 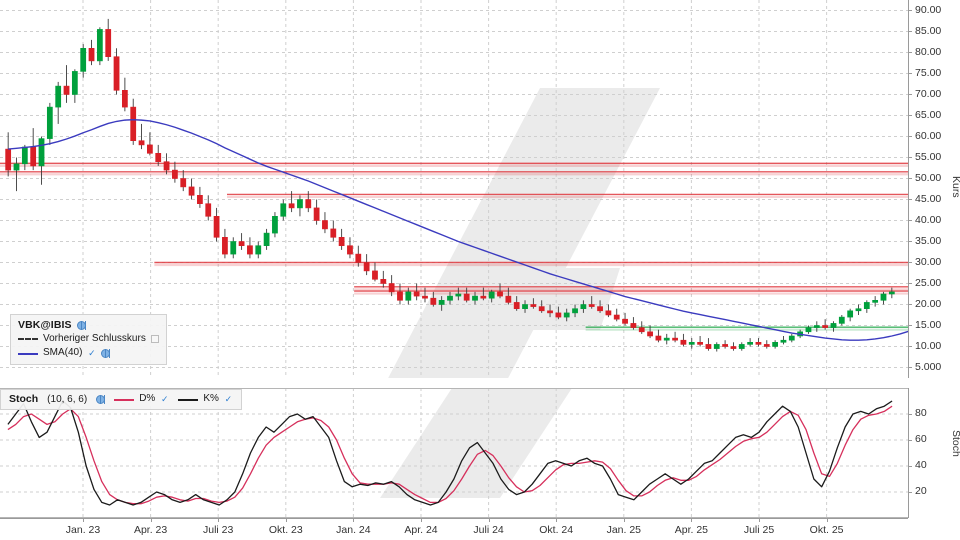 I want to click on stoch-name-label: Stoch, so click(x=24, y=399).